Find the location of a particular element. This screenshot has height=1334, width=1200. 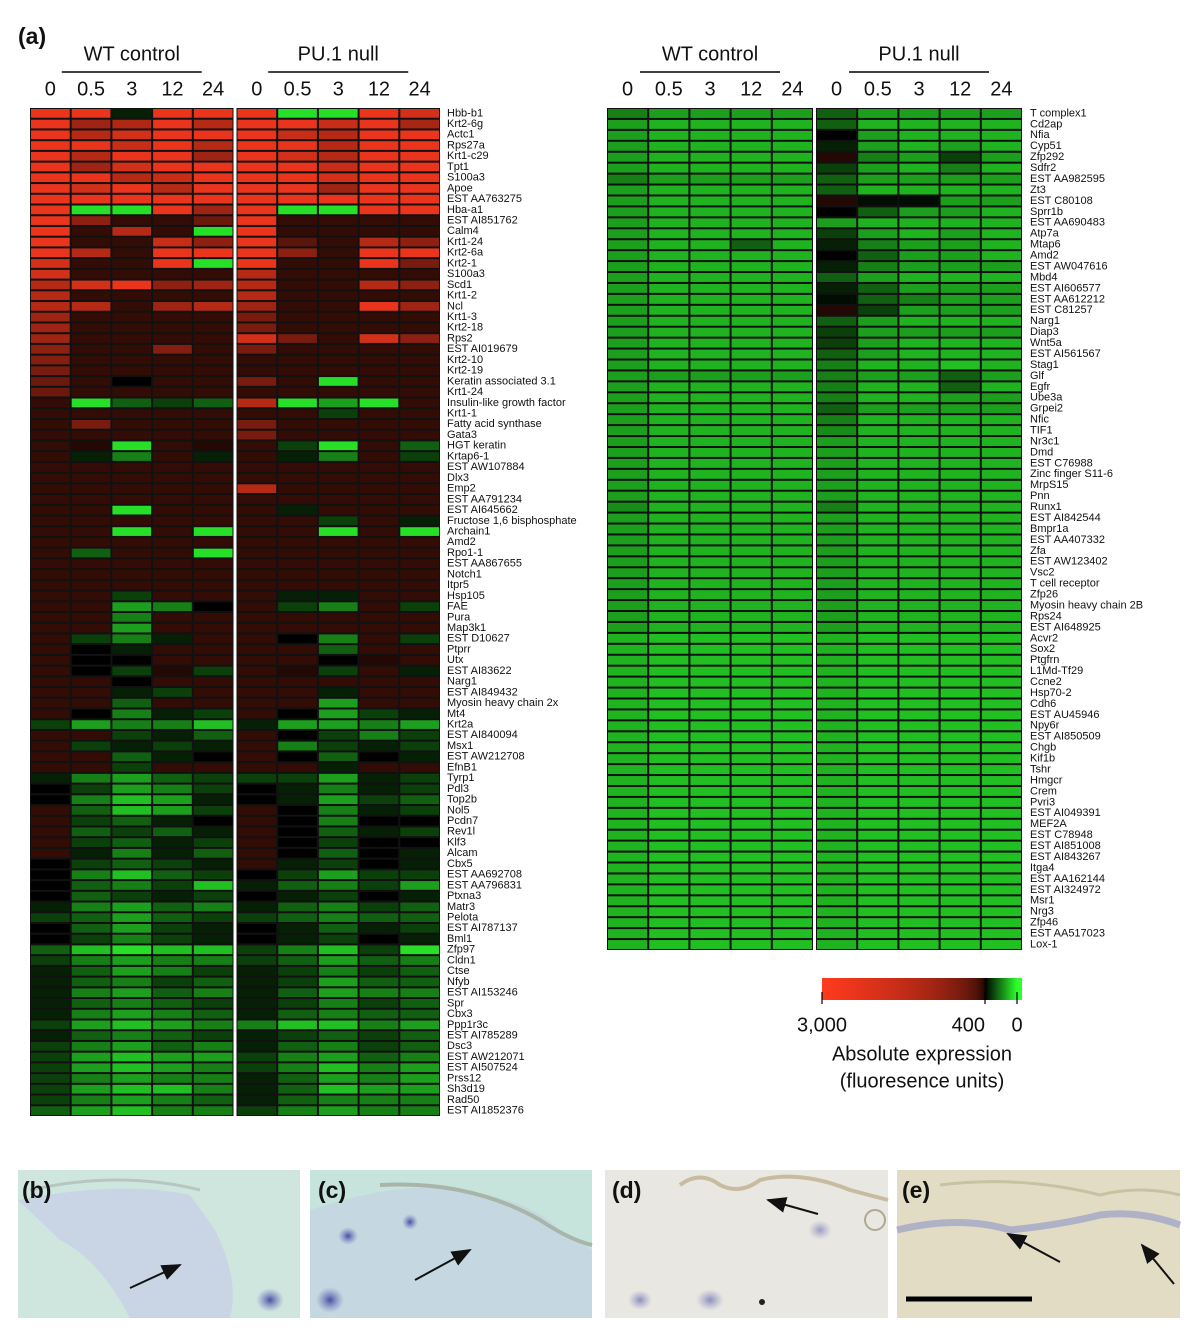

row-label: Zfp97 is located at coordinates (461, 950).